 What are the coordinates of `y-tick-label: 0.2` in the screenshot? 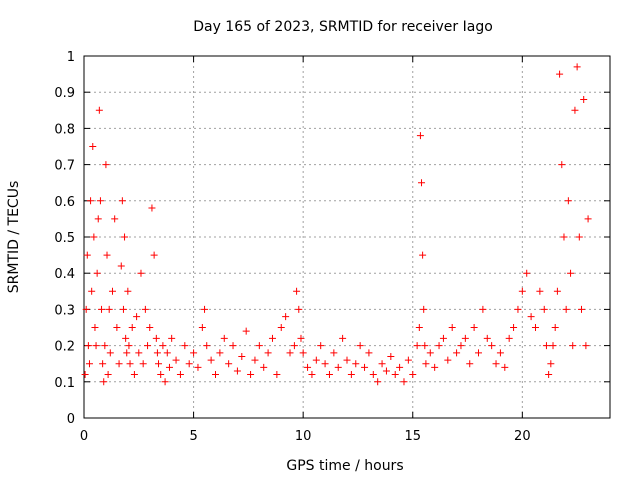 It's located at (64, 347).